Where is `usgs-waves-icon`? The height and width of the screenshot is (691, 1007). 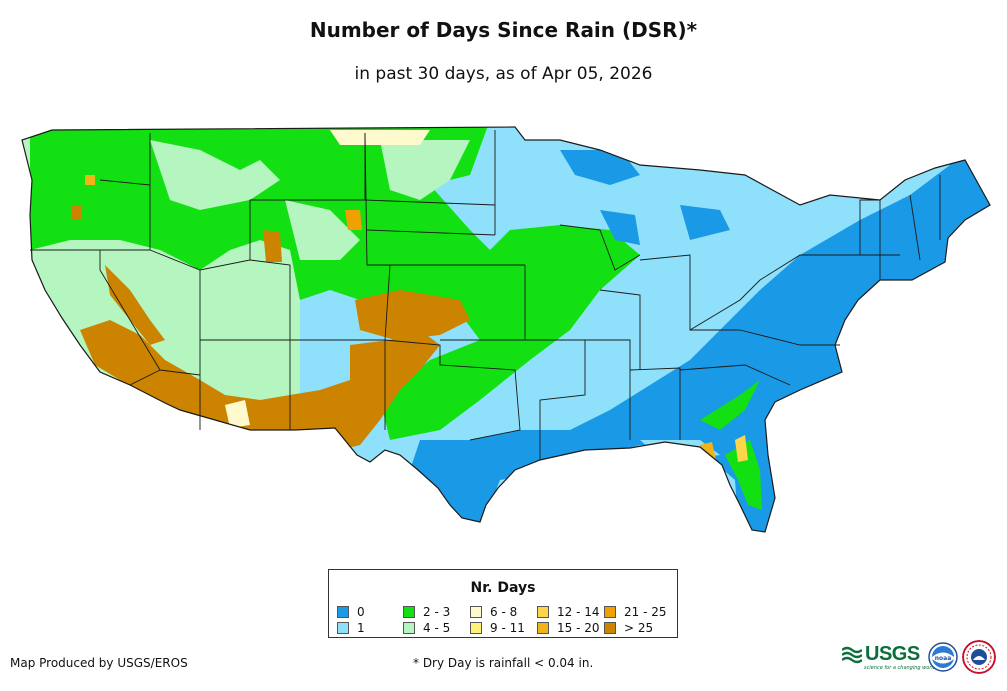 usgs-waves-icon is located at coordinates (852, 654).